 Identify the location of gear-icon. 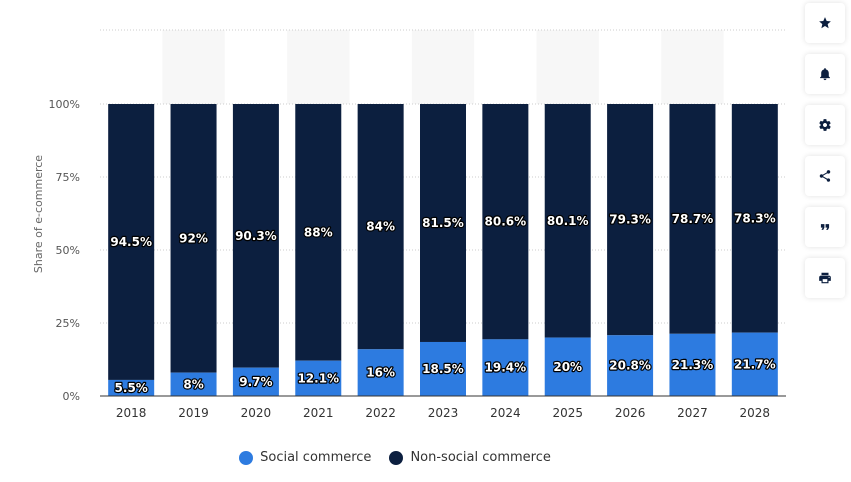
(825, 125).